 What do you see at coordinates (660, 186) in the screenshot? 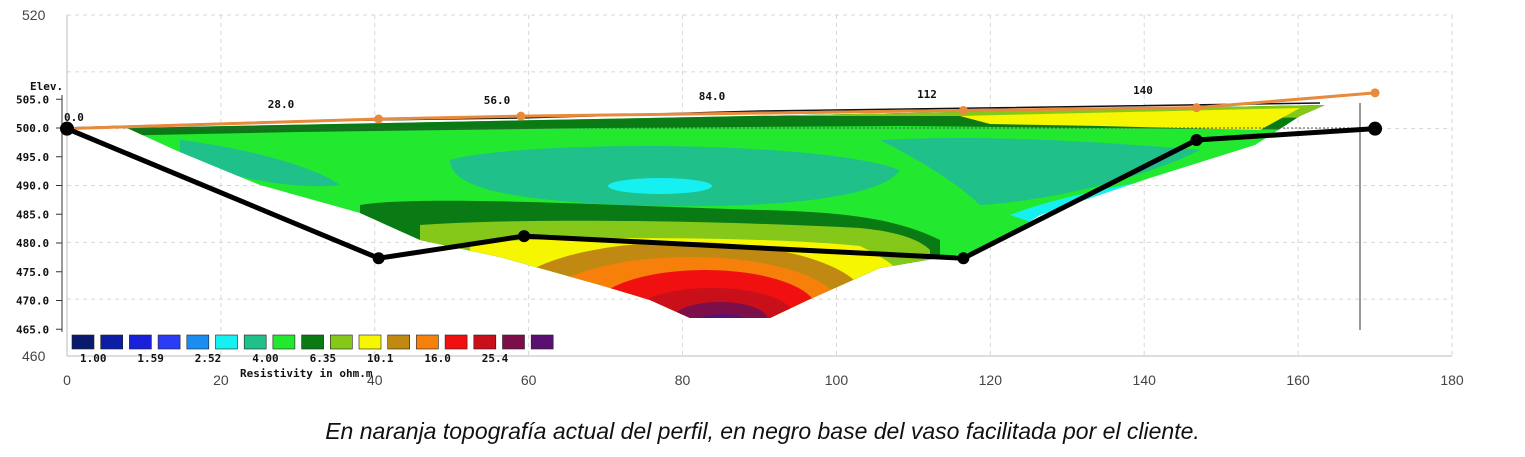
I see `layer-cyan-center` at bounding box center [660, 186].